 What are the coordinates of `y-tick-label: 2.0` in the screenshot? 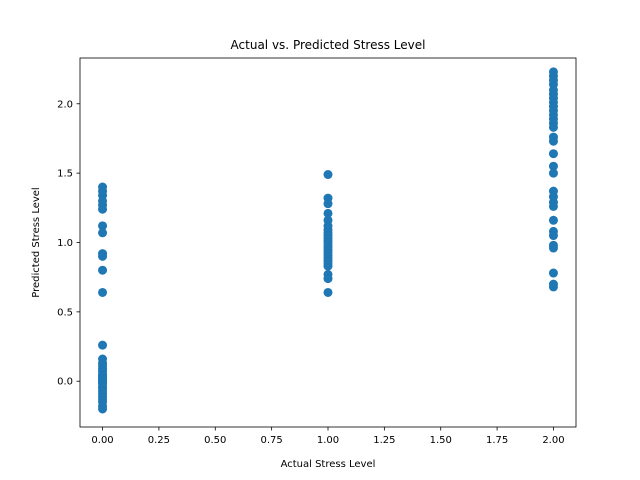 It's located at (65, 104).